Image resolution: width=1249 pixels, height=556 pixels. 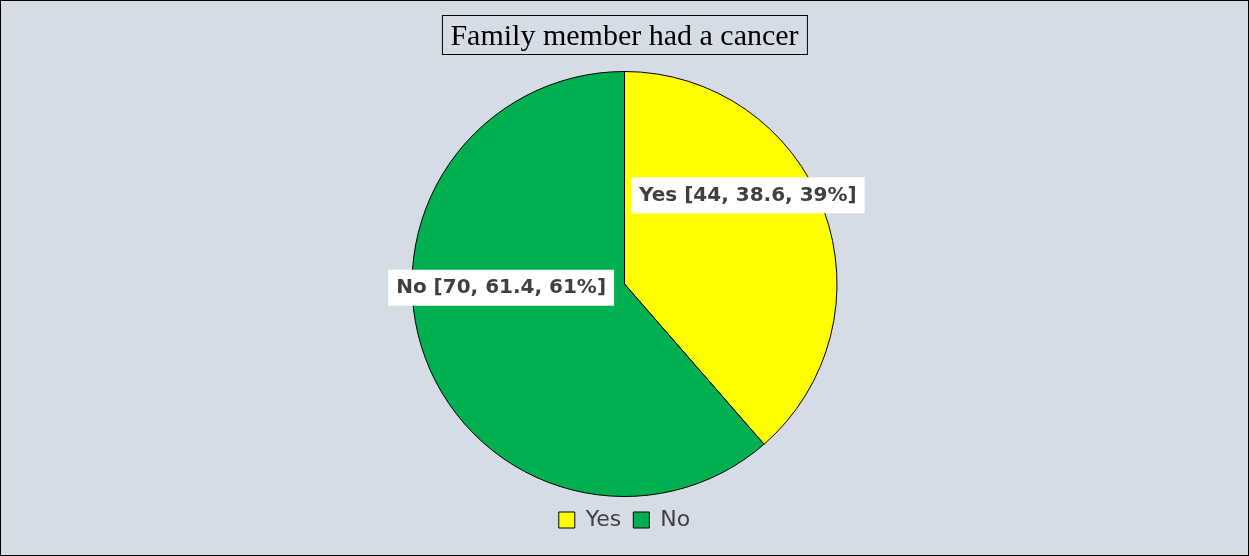 I want to click on data-label: Yes [44, 38.6, 39%], so click(x=747, y=193).